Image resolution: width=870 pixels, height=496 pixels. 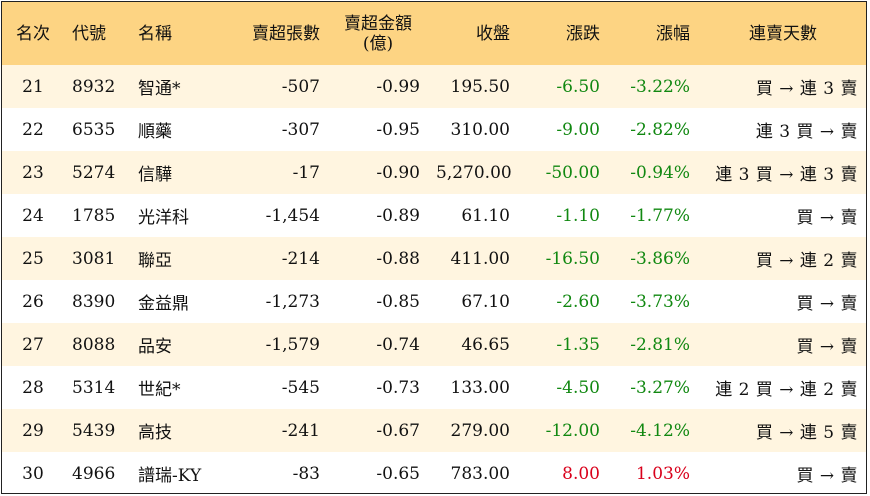 I want to click on name-cell: 智通*, so click(x=159, y=89).